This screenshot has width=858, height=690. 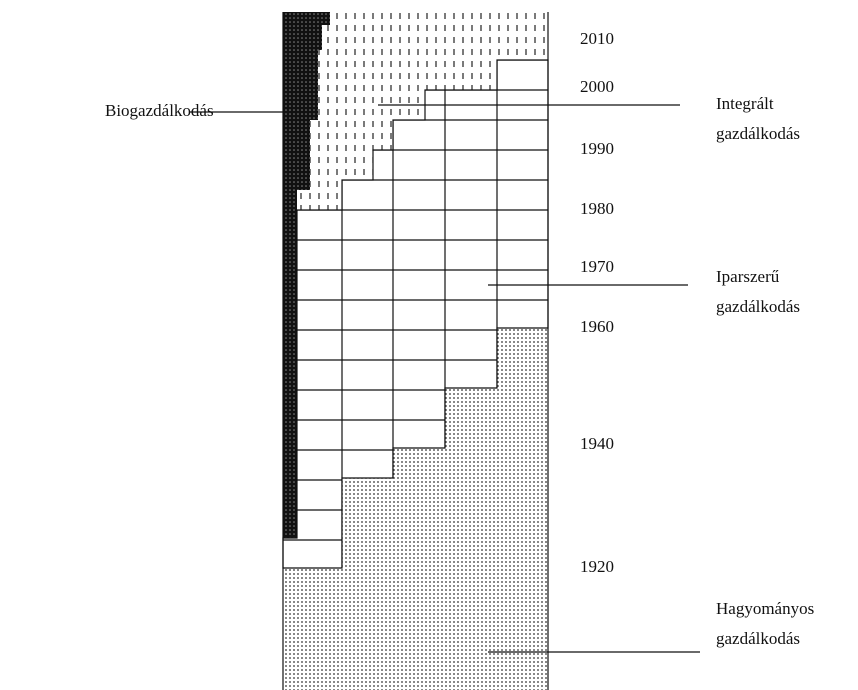 What do you see at coordinates (597, 326) in the screenshot?
I see `year-label: 1960` at bounding box center [597, 326].